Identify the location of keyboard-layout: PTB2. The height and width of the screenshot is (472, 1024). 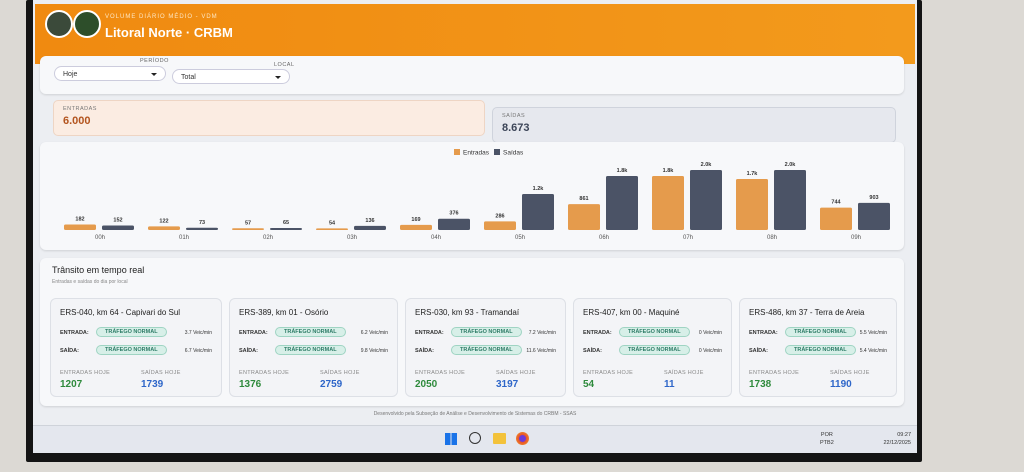
(827, 443).